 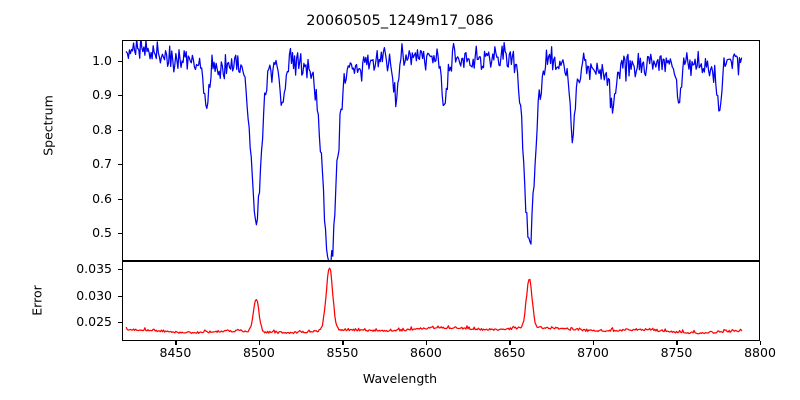 I want to click on spectrum-y-tick-label: 1.0, so click(x=102, y=60).